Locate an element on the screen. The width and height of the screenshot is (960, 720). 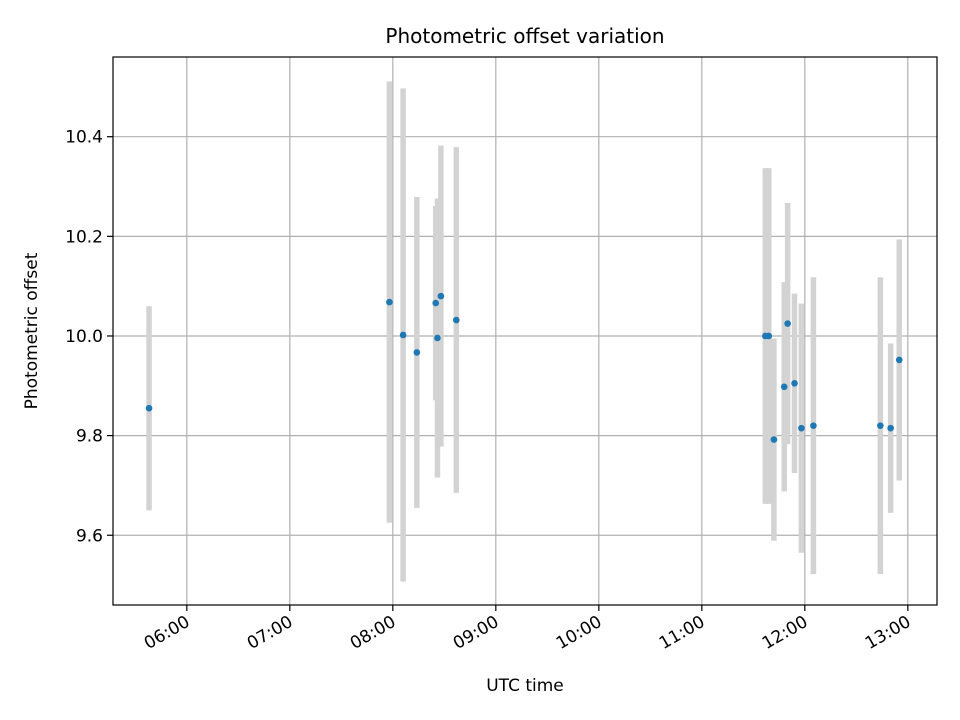
y-axis-label: Photometric offset is located at coordinates (32, 330).